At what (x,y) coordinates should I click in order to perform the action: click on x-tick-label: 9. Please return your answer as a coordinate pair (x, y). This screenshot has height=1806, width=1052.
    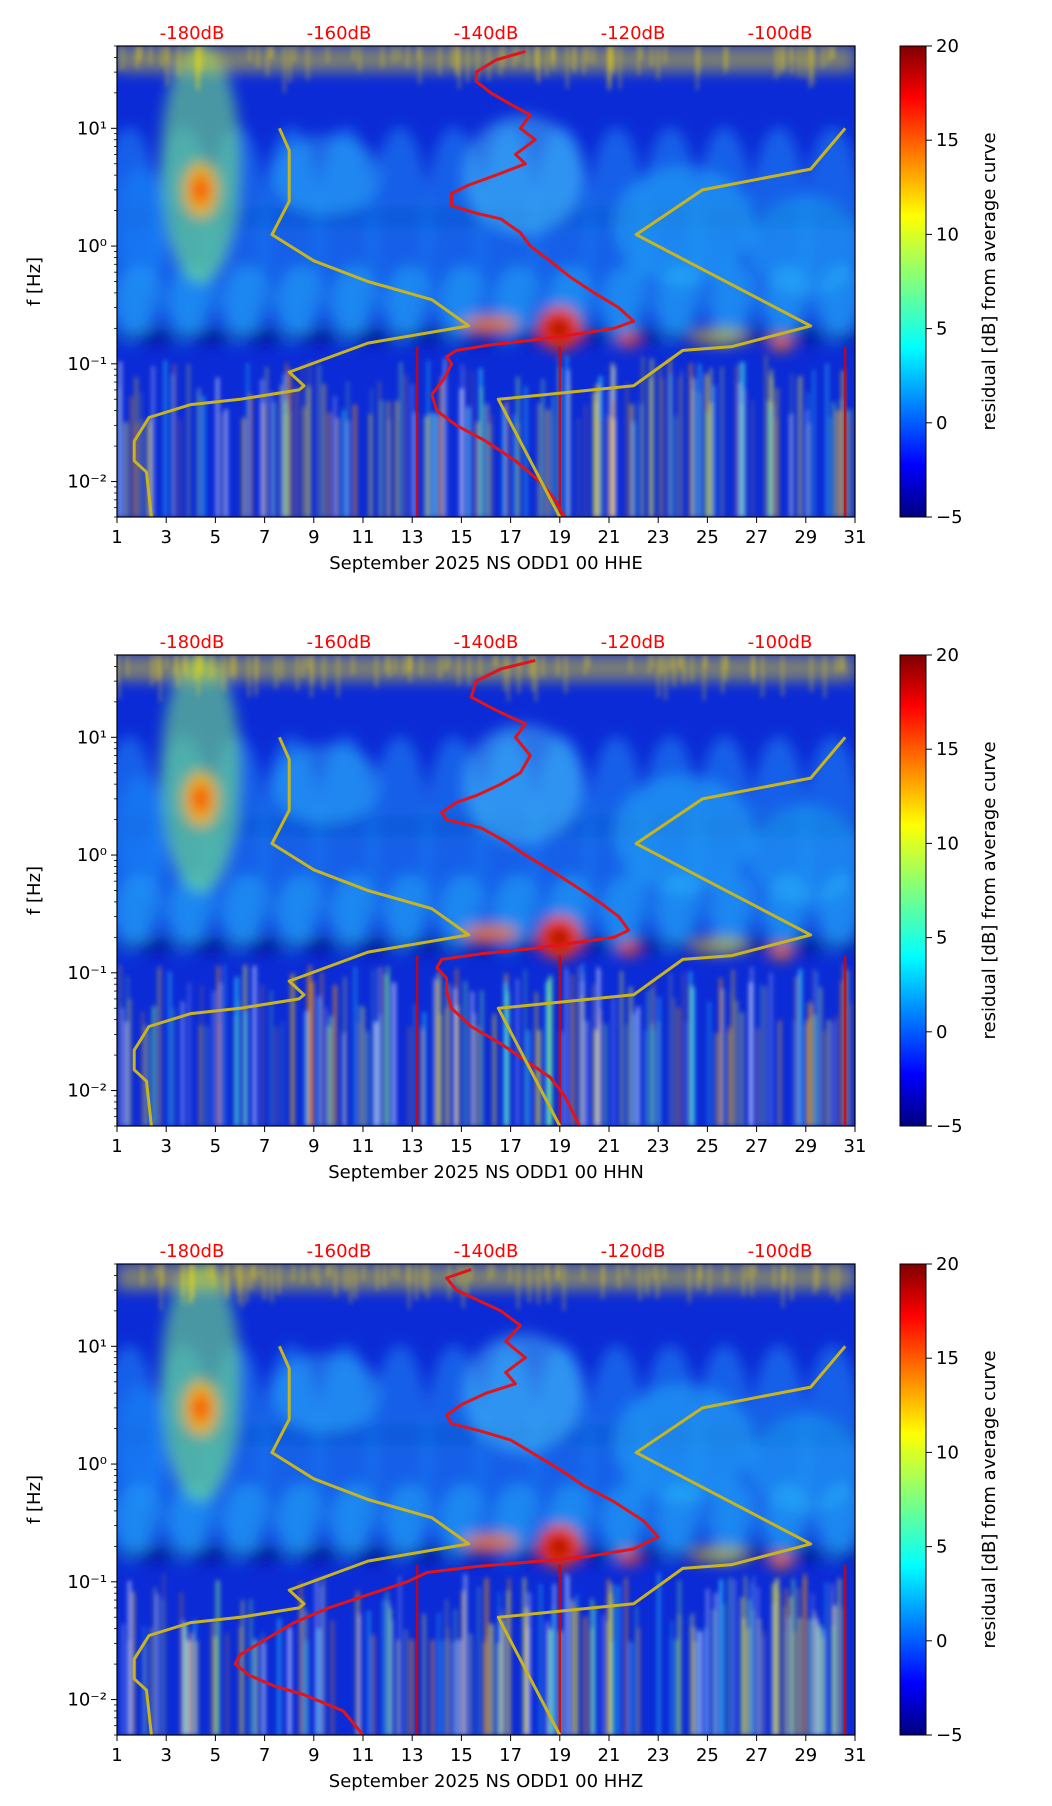
    Looking at the image, I should click on (313, 537).